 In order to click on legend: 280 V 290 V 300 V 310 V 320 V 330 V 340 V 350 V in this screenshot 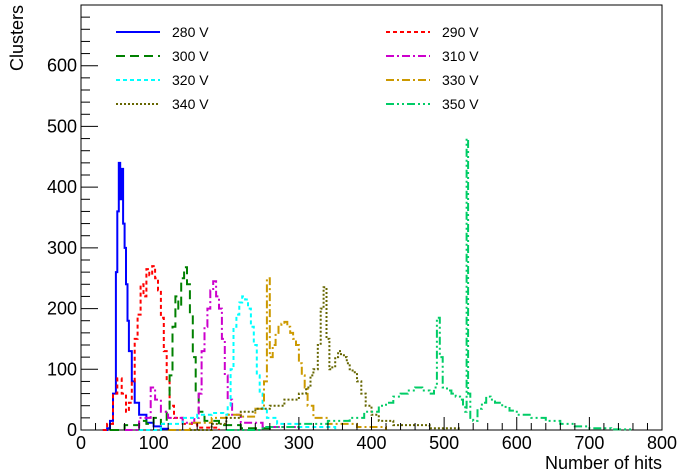, I will do `click(297, 68)`.